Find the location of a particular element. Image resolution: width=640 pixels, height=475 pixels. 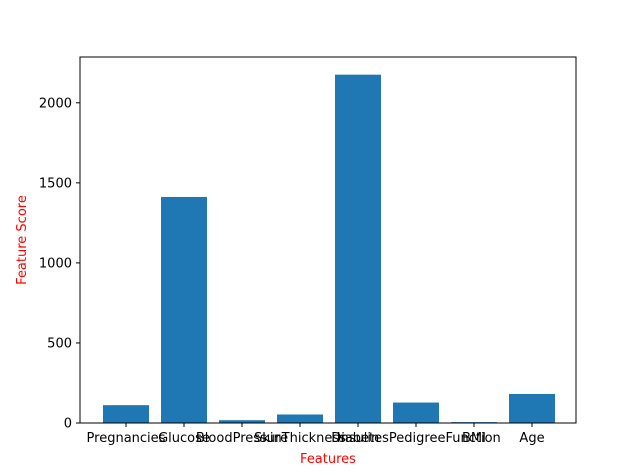

bar-SkinThickness is located at coordinates (300, 418).